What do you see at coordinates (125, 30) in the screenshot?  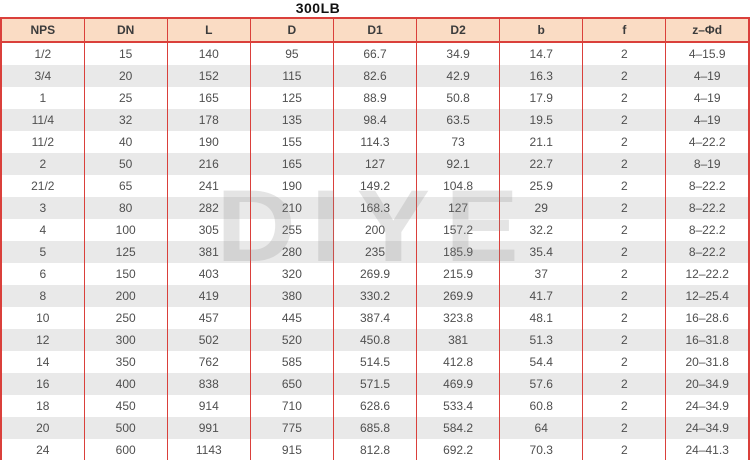 I see `header-cell: DN` at bounding box center [125, 30].